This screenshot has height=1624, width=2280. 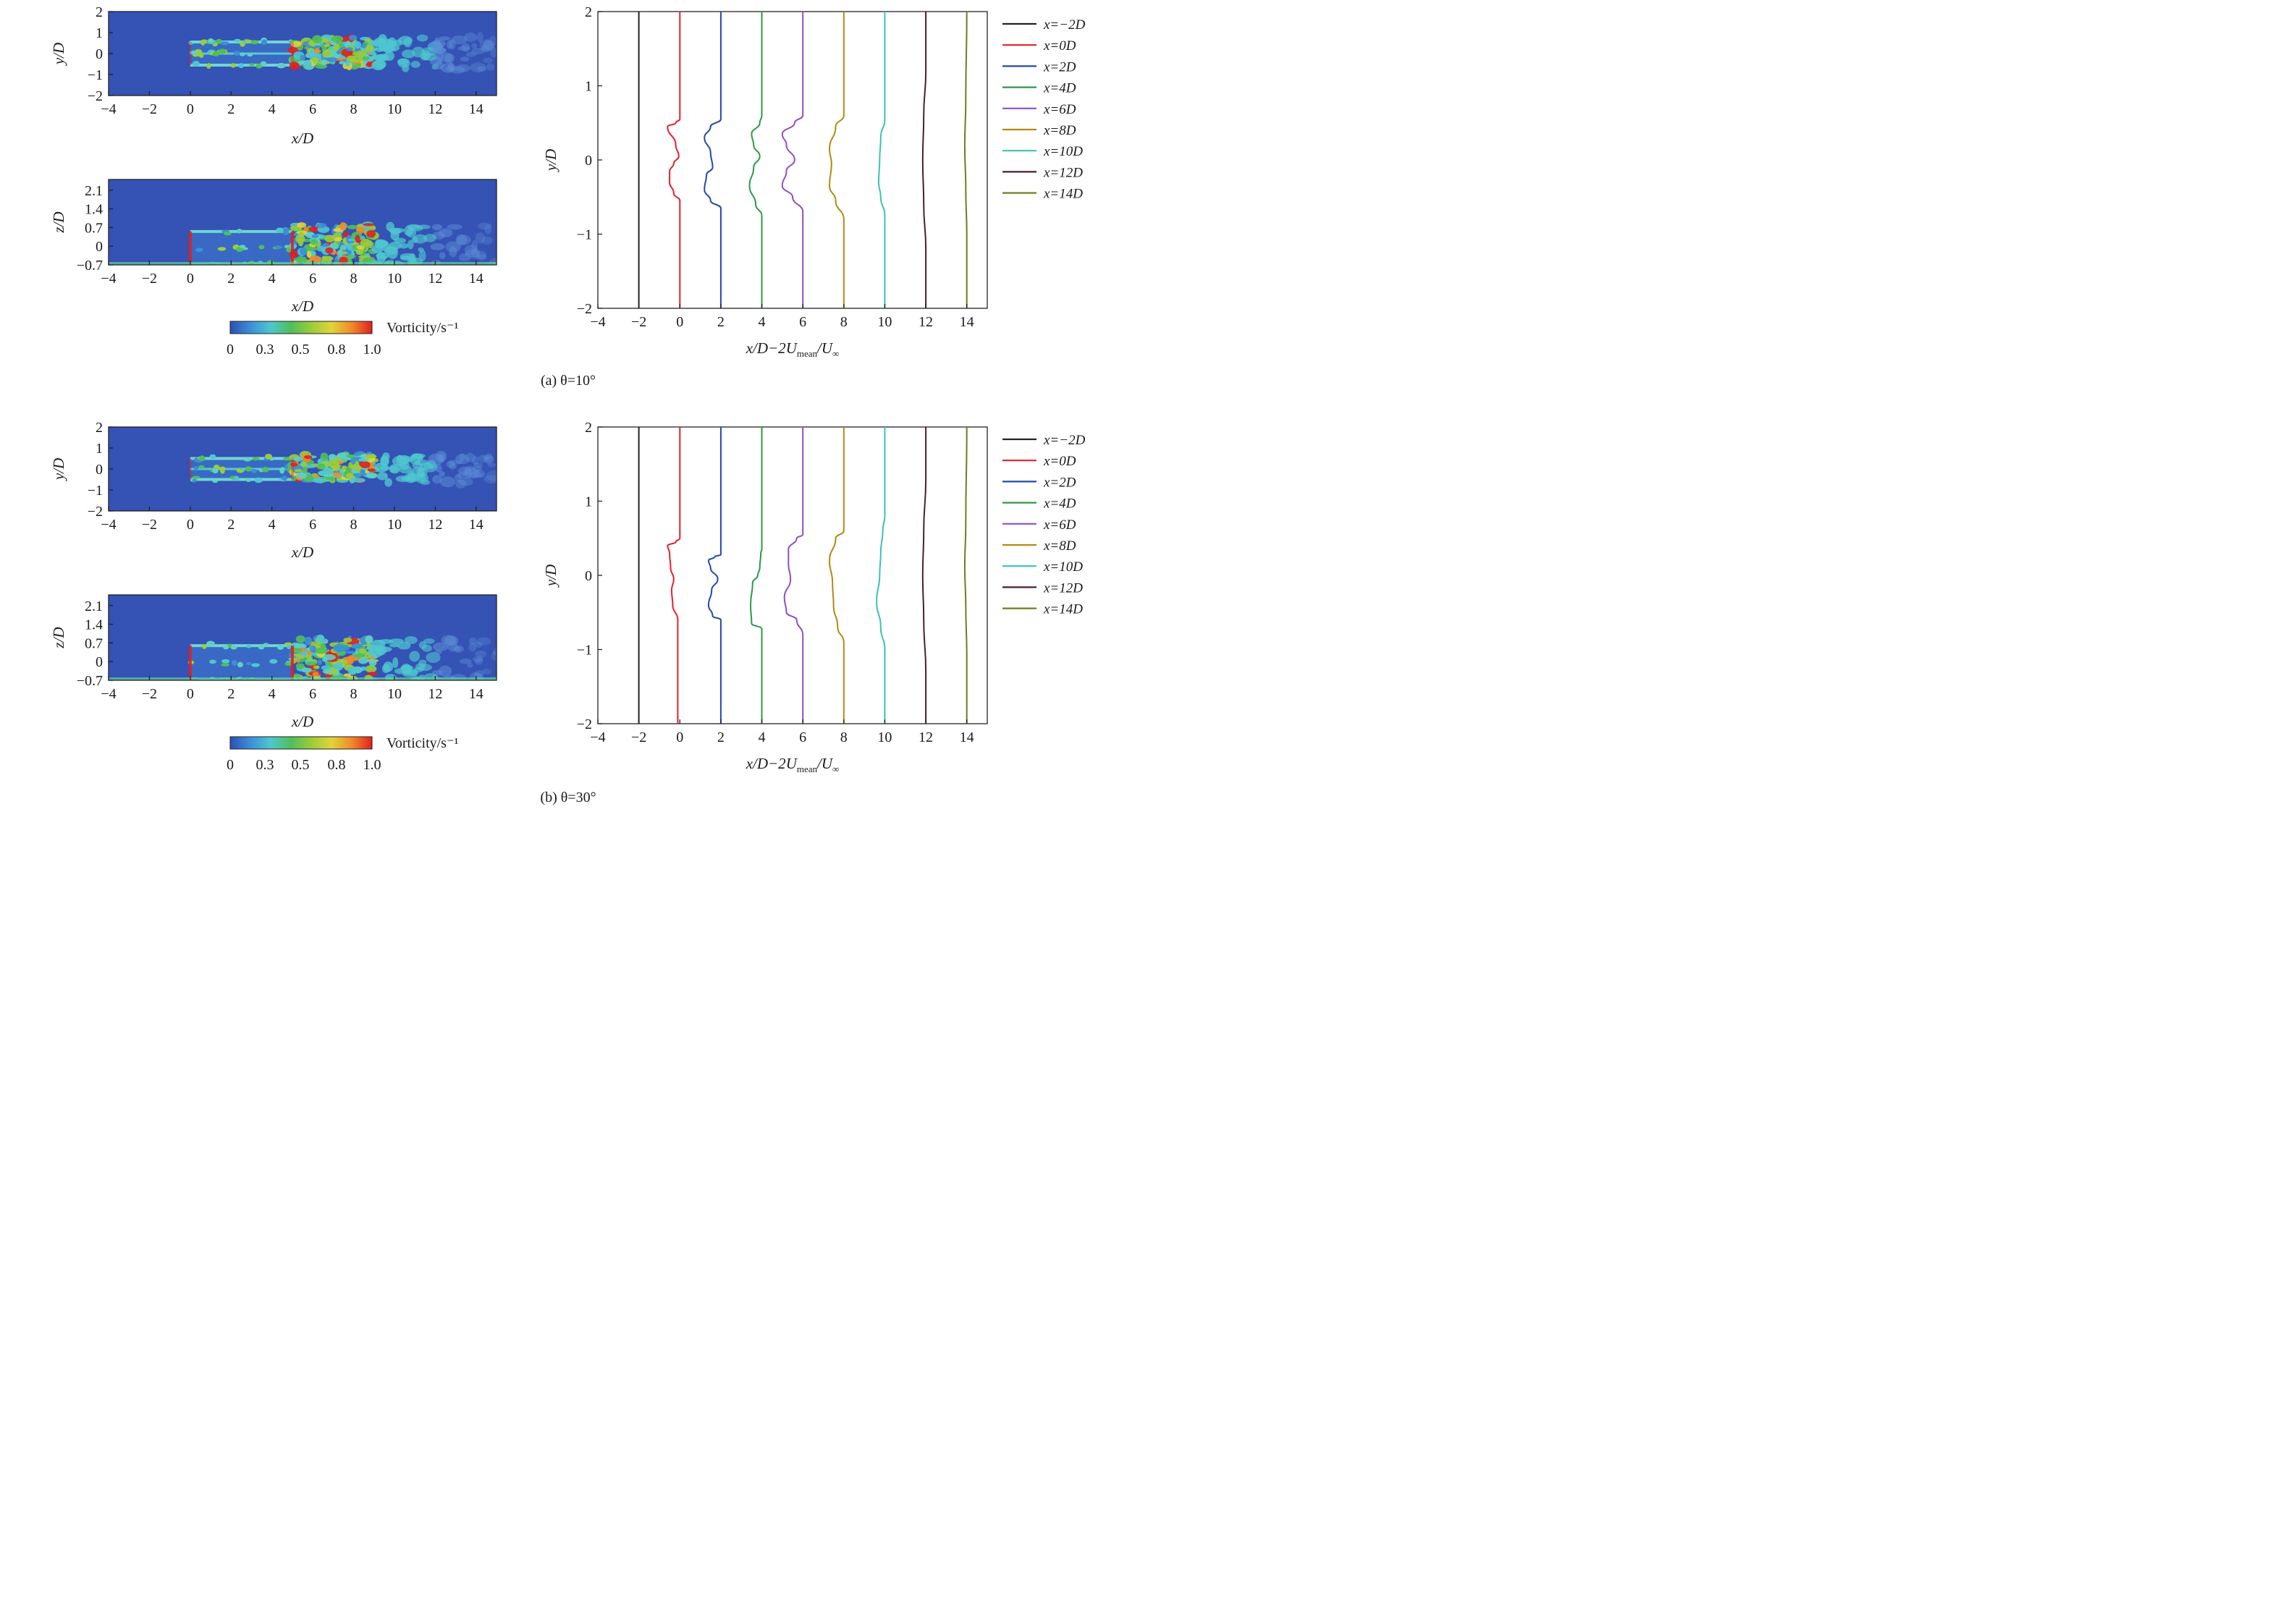 What do you see at coordinates (802, 322) in the screenshot?
I see `x-tick-label: 6` at bounding box center [802, 322].